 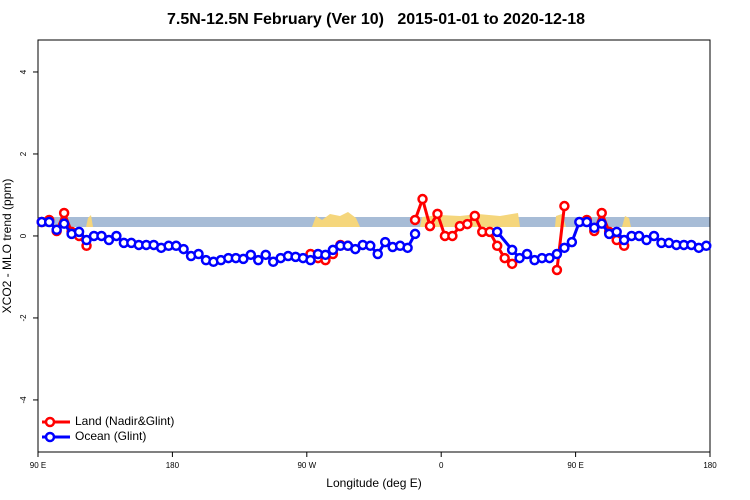 I want to click on y-axis-label: XCO2 - MLO trend (ppm), so click(x=7, y=246).